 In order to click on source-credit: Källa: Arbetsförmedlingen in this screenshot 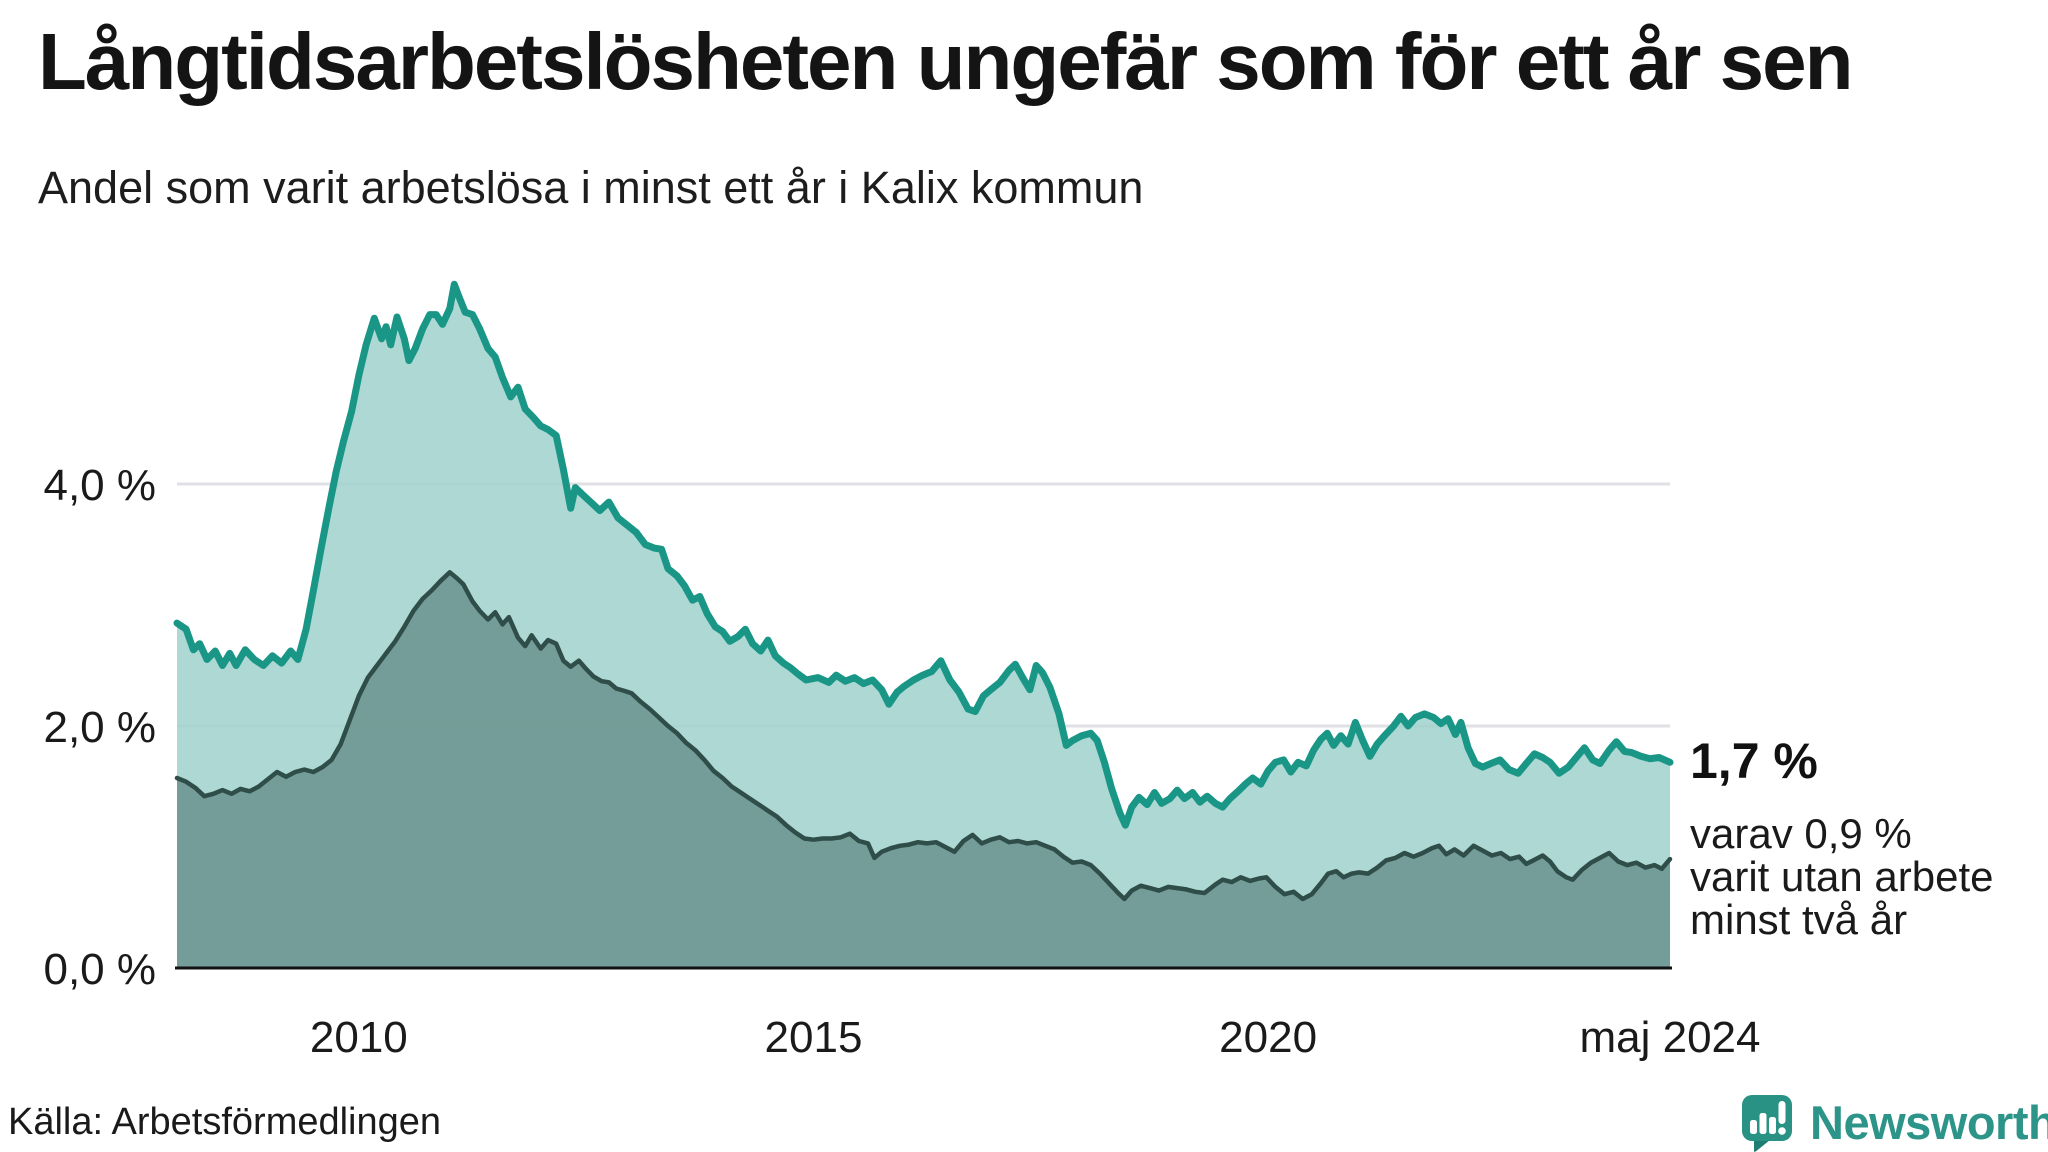, I will do `click(225, 1122)`.